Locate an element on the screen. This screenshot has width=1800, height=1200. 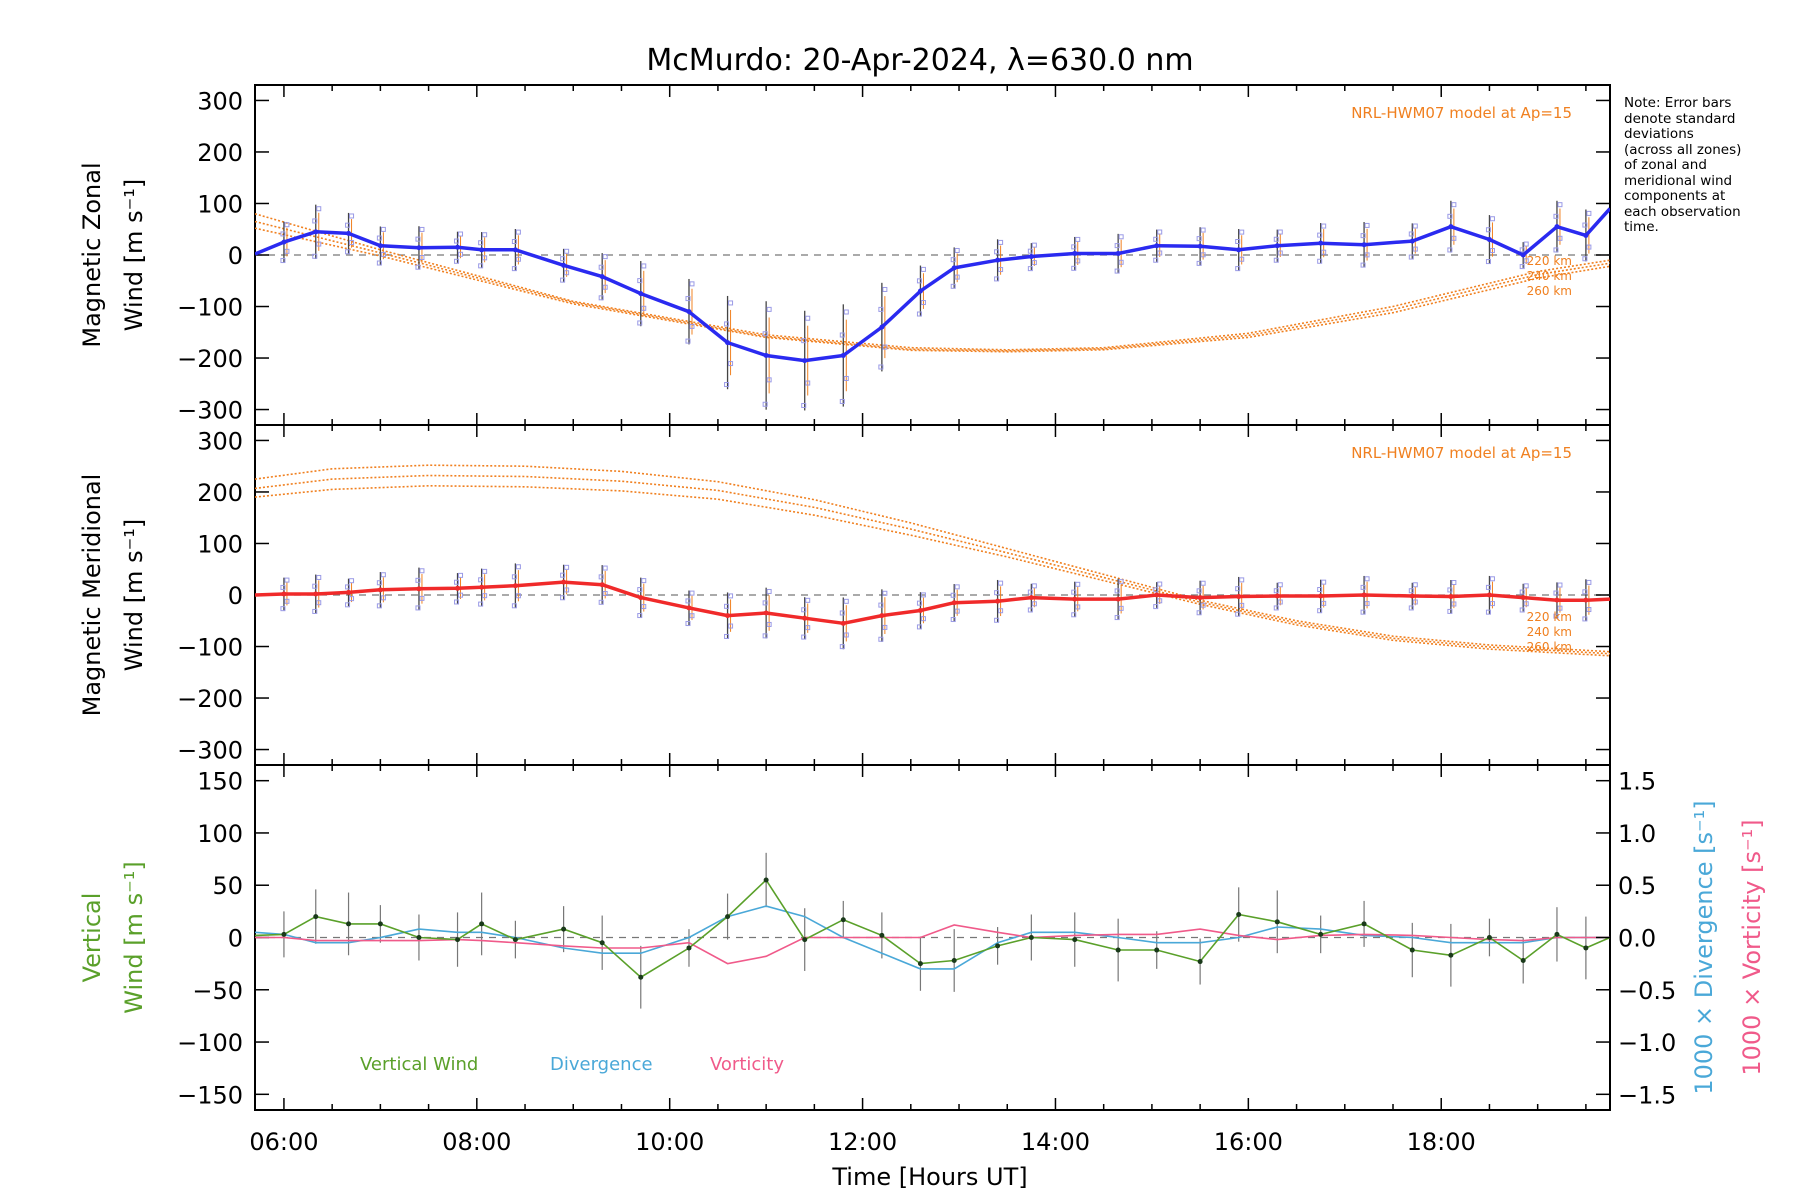
right-y-tick-label: −1.5 is located at coordinates (1647, 1095).